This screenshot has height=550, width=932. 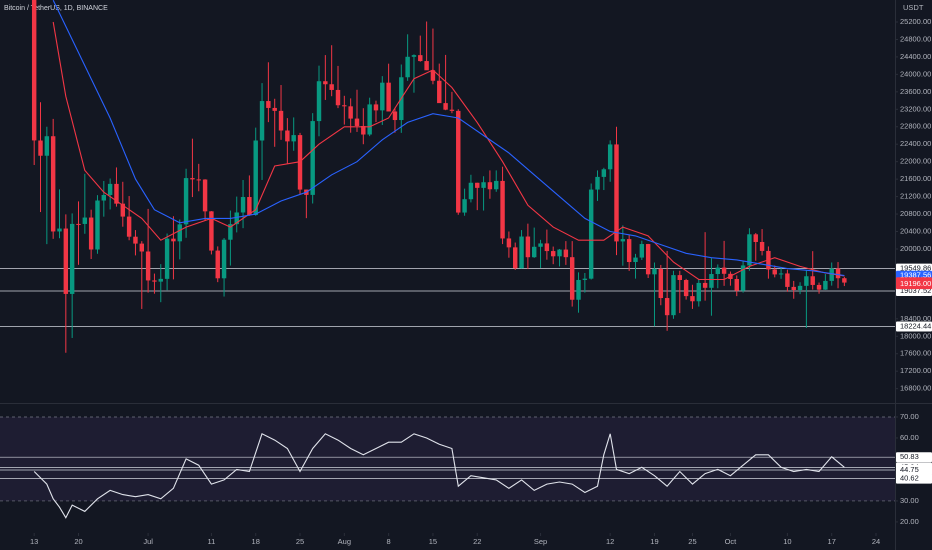 What do you see at coordinates (477, 541) in the screenshot?
I see `x-tick-label: 22` at bounding box center [477, 541].